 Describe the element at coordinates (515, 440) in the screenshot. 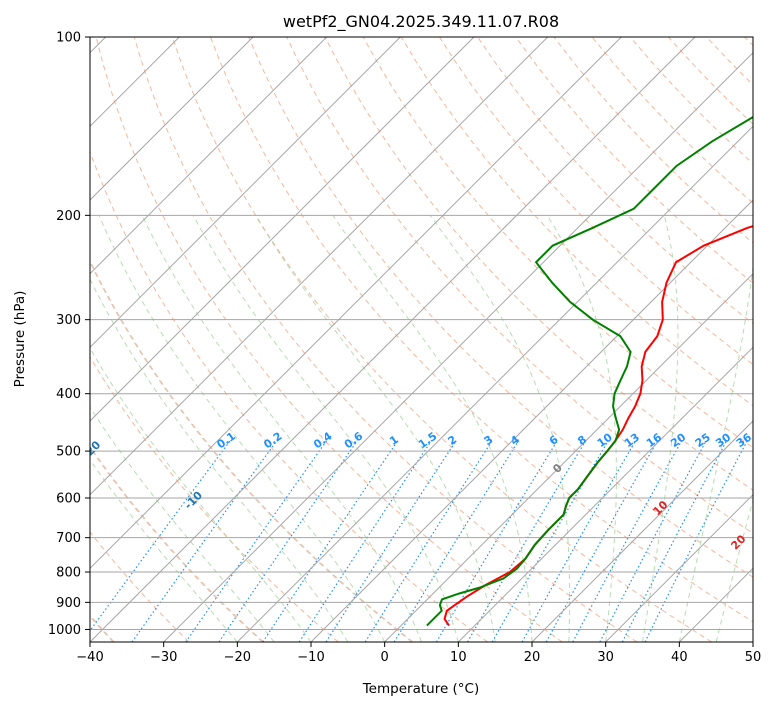

I see `mixing-ratio-label: 4` at that location.